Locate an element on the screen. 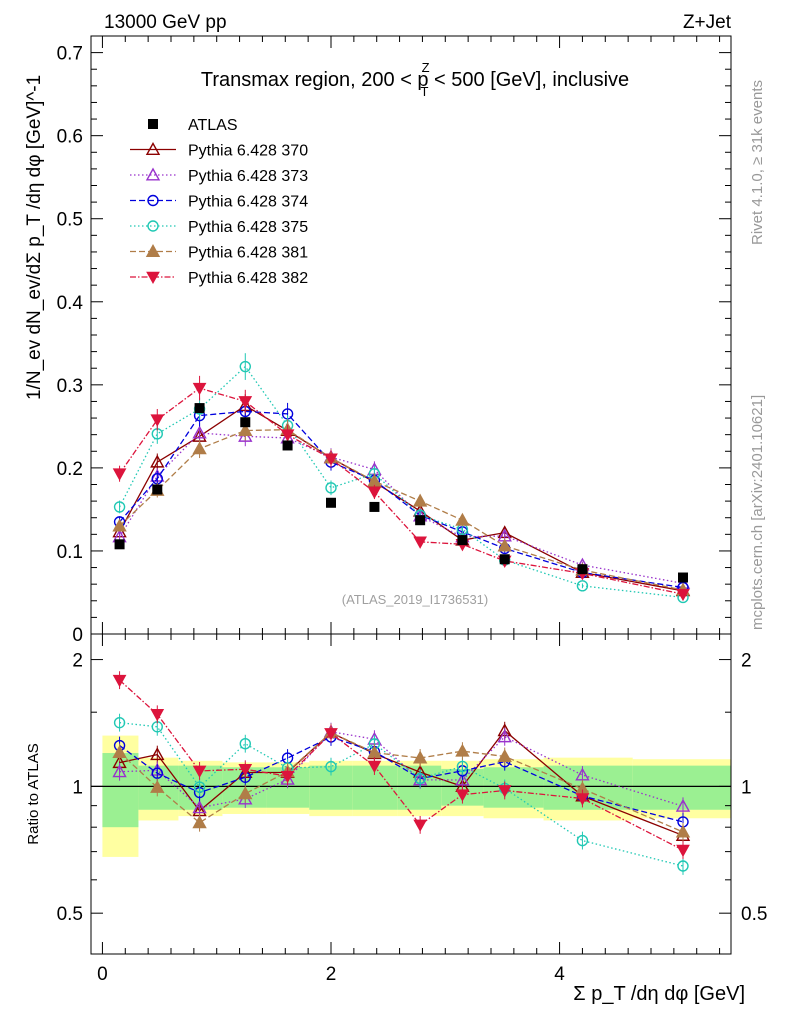 The height and width of the screenshot is (1024, 786). legend-label: Pythia 6.428 382 is located at coordinates (248, 278).